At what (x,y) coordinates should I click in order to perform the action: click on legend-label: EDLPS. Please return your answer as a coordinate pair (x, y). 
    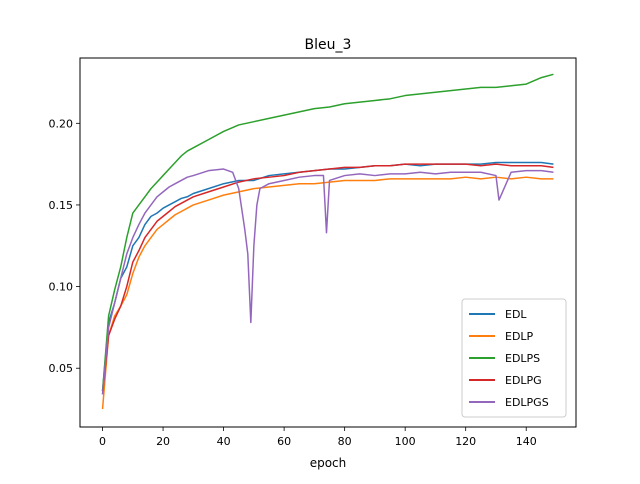
    Looking at the image, I should click on (522, 358).